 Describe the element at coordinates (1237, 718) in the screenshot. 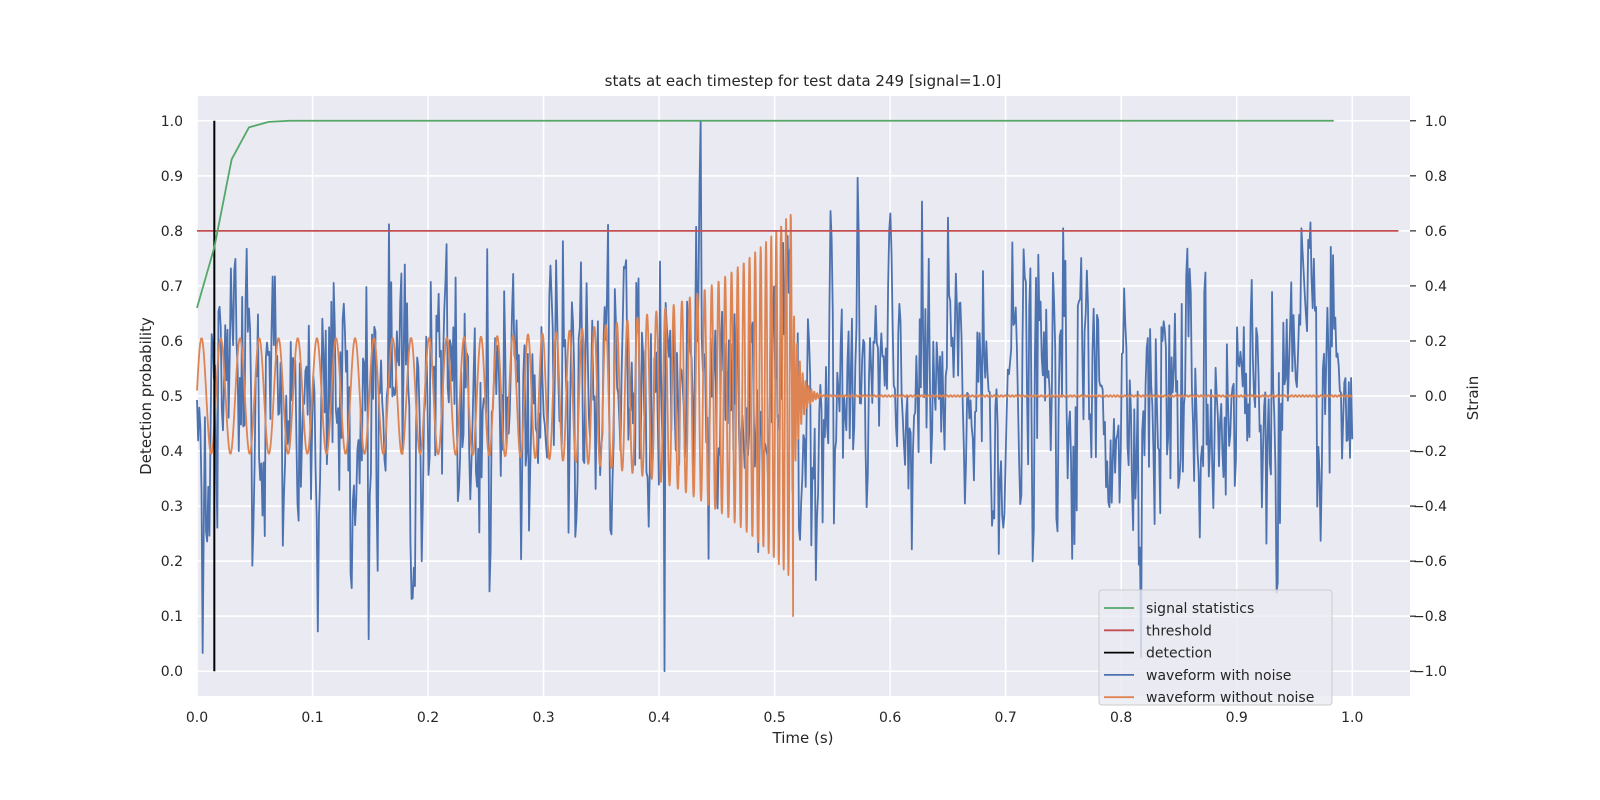

I see `x-tick-label: 0.9` at that location.